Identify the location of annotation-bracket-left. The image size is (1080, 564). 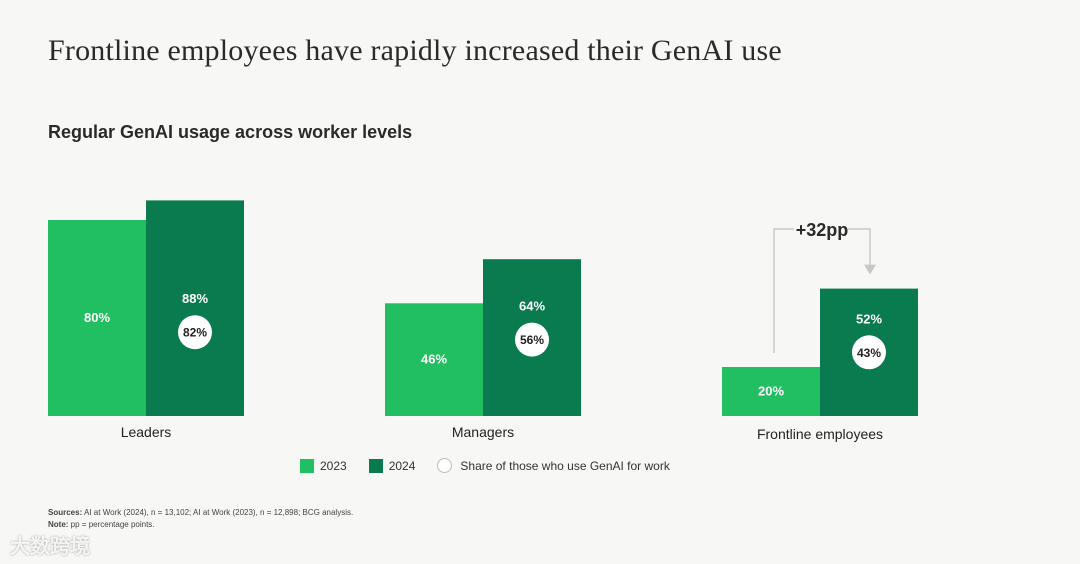
(783, 290).